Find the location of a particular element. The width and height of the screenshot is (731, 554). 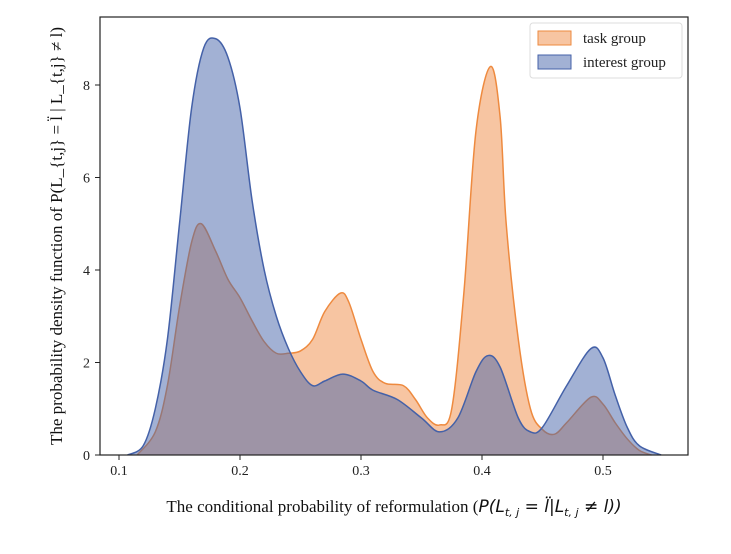

y-tick-label: 0 is located at coordinates (86, 456).